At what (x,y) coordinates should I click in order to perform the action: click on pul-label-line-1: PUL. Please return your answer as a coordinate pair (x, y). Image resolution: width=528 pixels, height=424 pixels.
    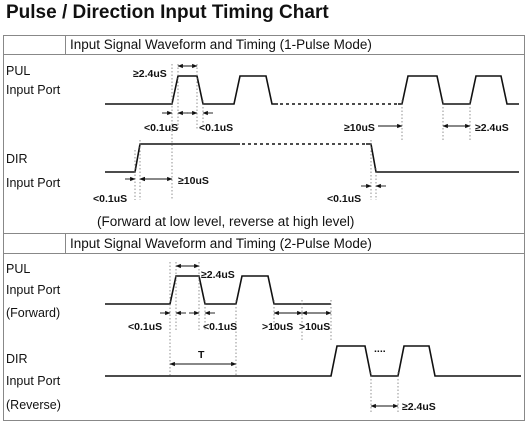
    Looking at the image, I should click on (18, 71).